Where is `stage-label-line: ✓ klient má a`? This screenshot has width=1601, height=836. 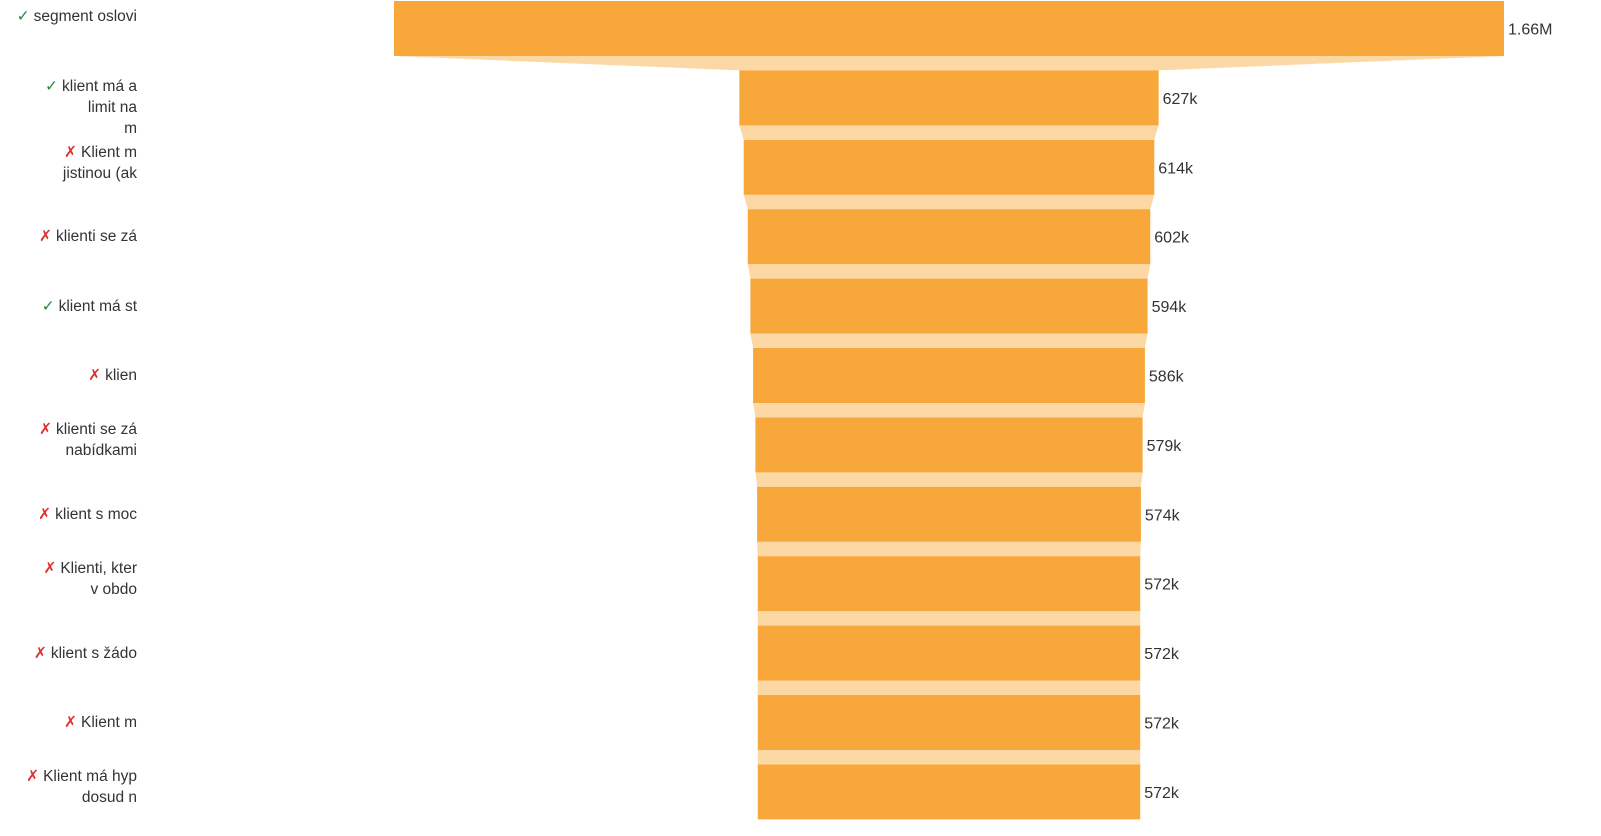
stage-label-line: ✓ klient má a is located at coordinates (68, 86).